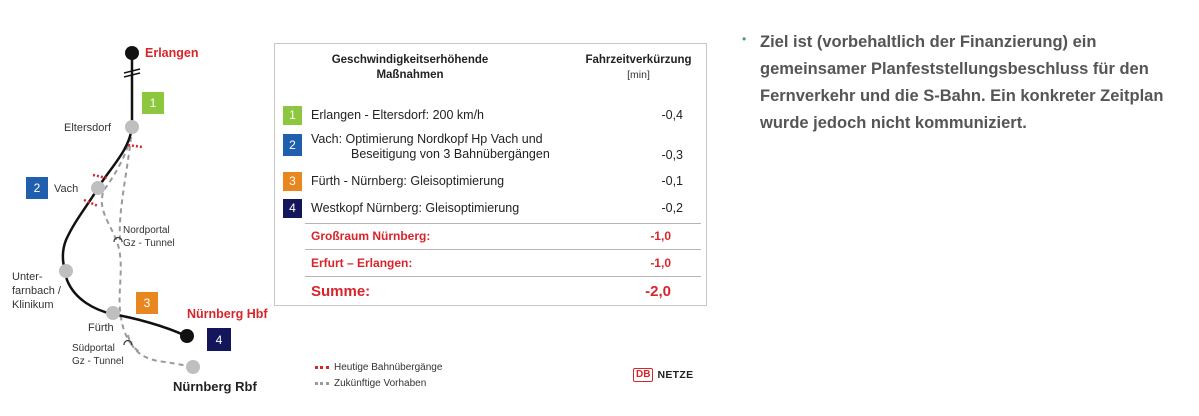 This screenshot has width=1199, height=416. What do you see at coordinates (132, 127) in the screenshot?
I see `station-eltersdorf` at bounding box center [132, 127].